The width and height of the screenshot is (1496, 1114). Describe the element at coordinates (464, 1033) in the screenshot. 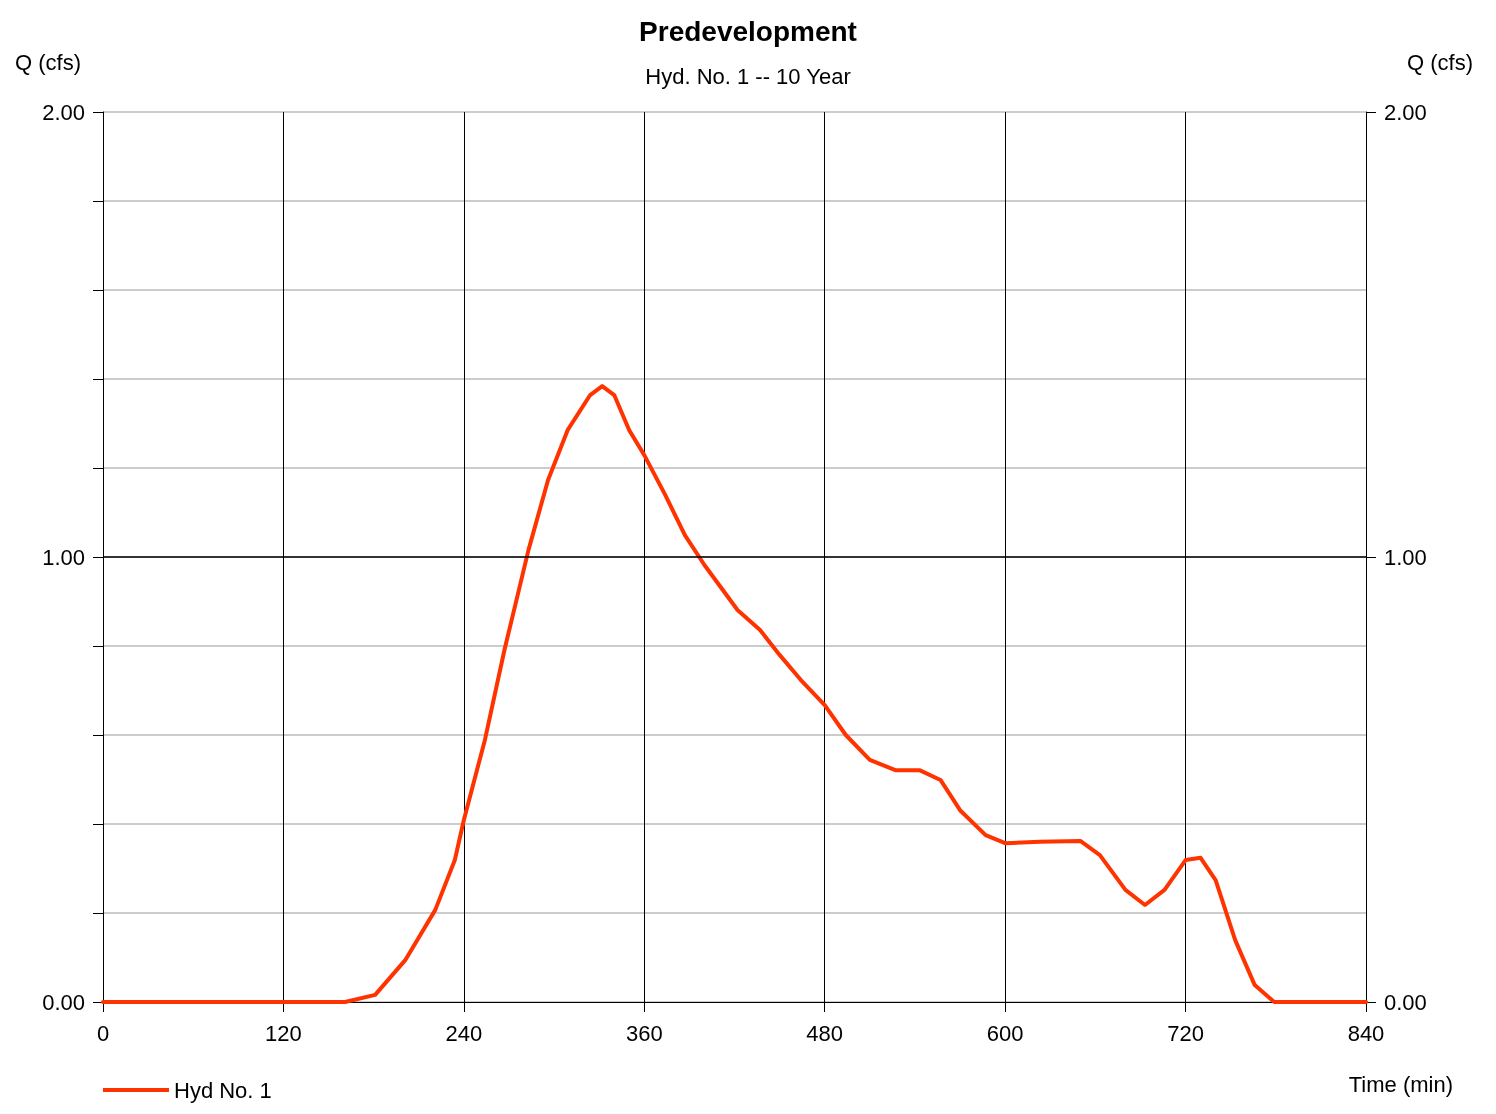

I see `x-tick-label: 240` at that location.